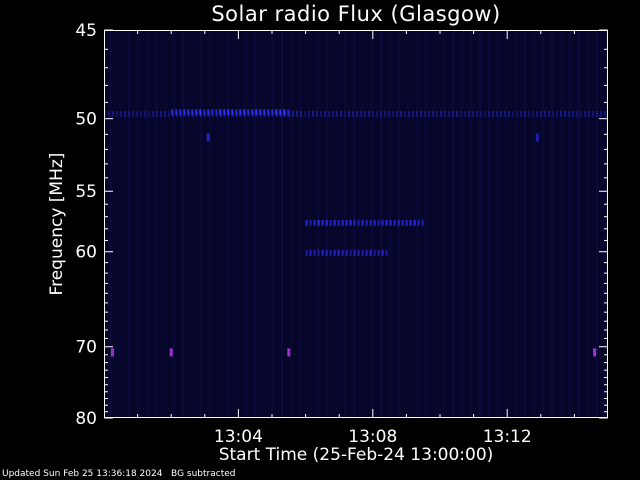 The width and height of the screenshot is (640, 480). Describe the element at coordinates (86, 120) in the screenshot. I see `y-tick-label: 50` at that location.